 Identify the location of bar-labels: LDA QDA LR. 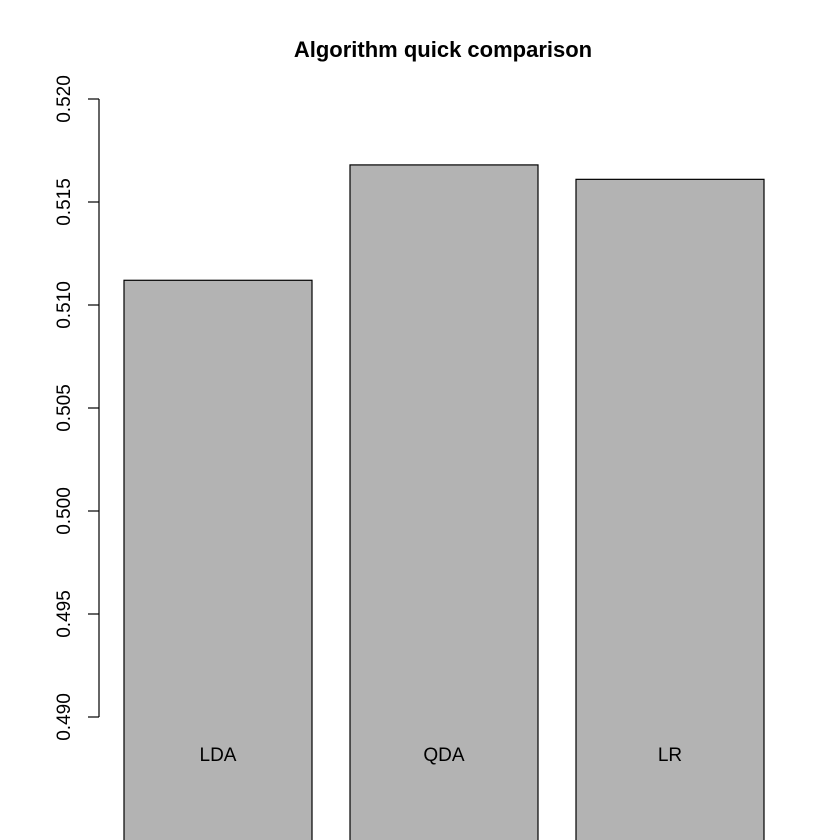
(441, 755).